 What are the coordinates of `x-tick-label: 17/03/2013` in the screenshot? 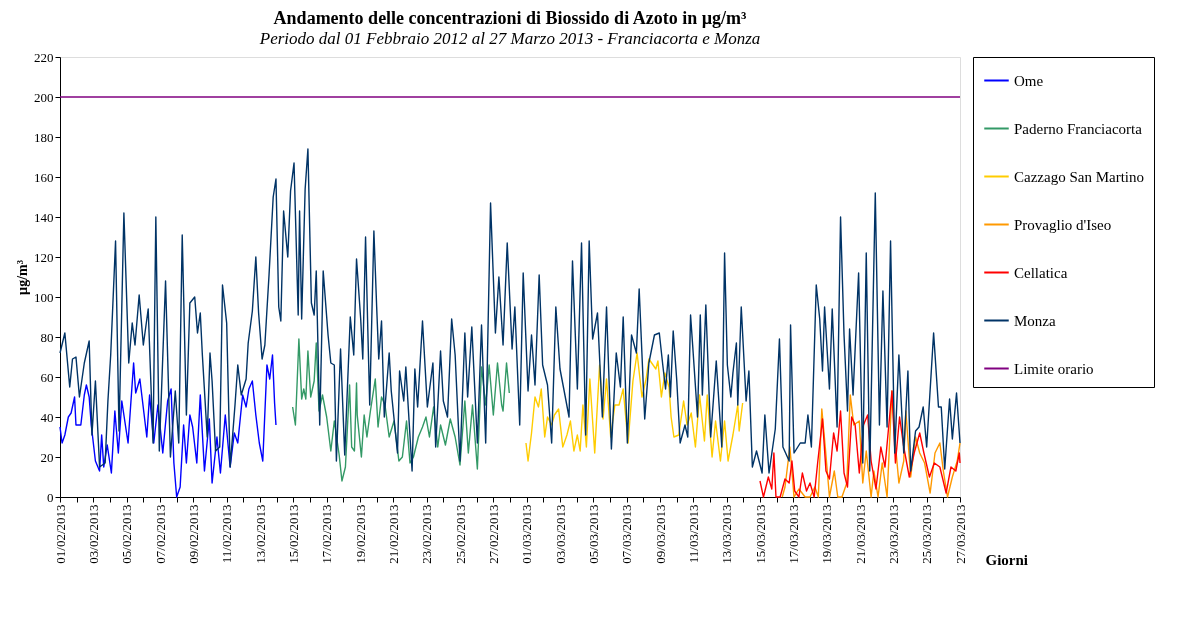 It's located at (793, 534).